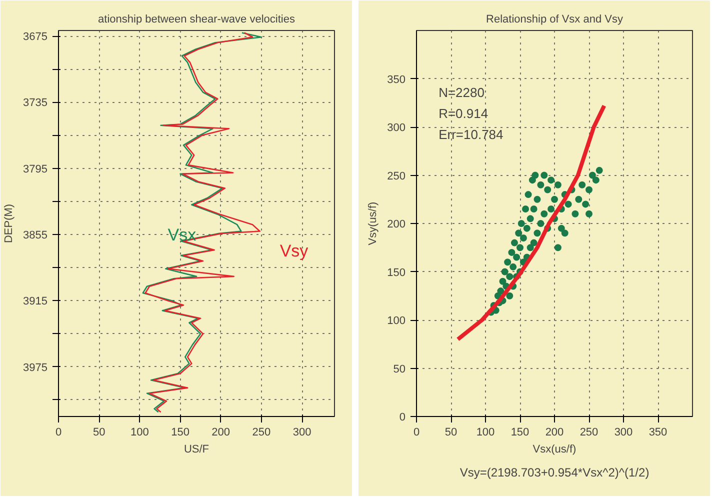 Image resolution: width=712 pixels, height=500 pixels. I want to click on y-tick-label: 3735, so click(35, 103).